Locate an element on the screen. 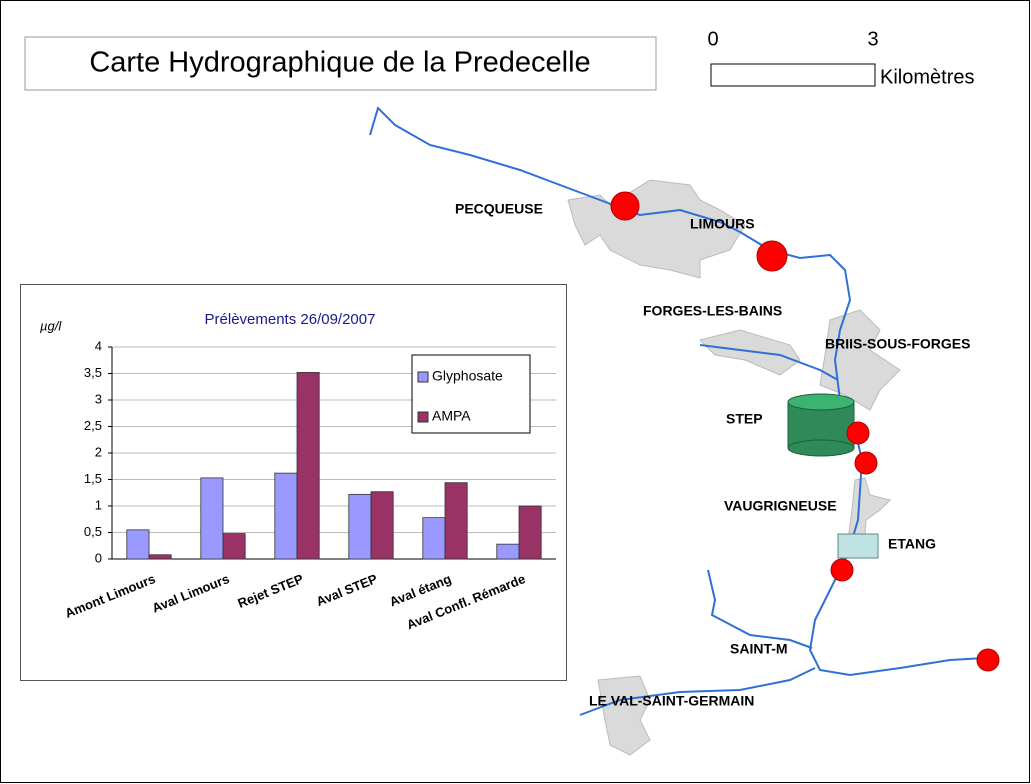 The height and width of the screenshot is (784, 1031). y-tick-label: 2,5 is located at coordinates (93, 425).